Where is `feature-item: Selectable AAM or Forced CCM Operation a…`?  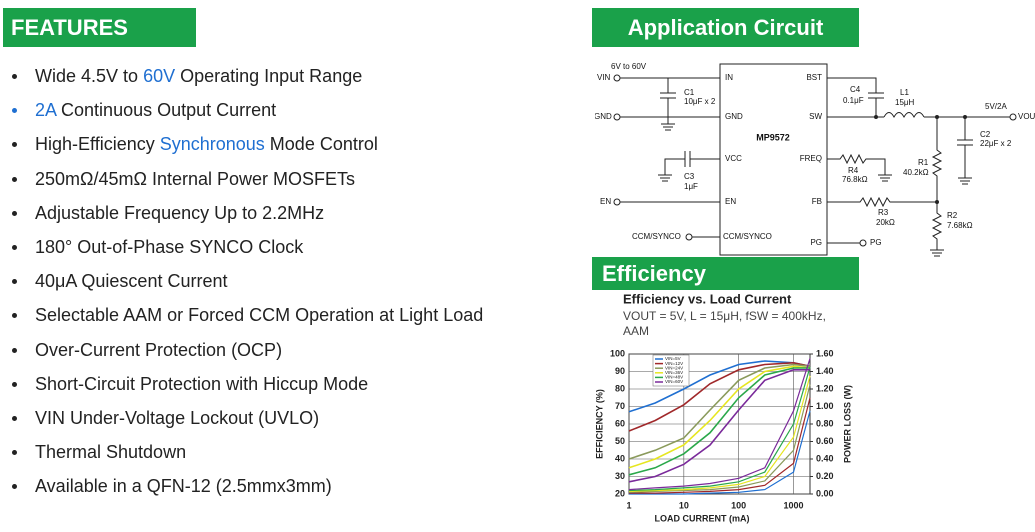 feature-item: Selectable AAM or Forced CCM Operation a… is located at coordinates (241, 316).